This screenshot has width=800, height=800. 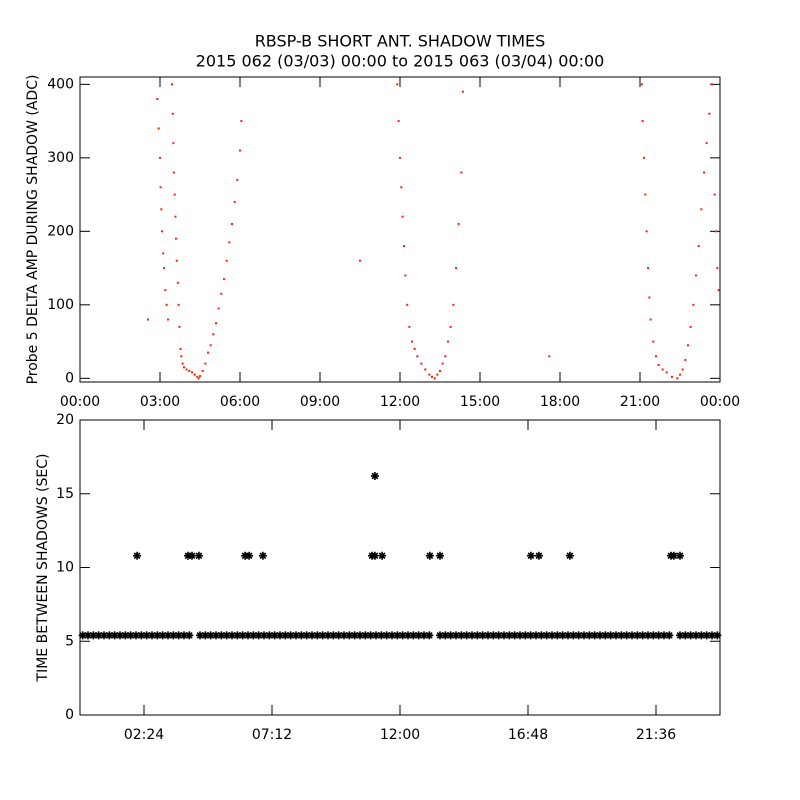 I want to click on x-tick-label: 18:00, so click(x=560, y=402).